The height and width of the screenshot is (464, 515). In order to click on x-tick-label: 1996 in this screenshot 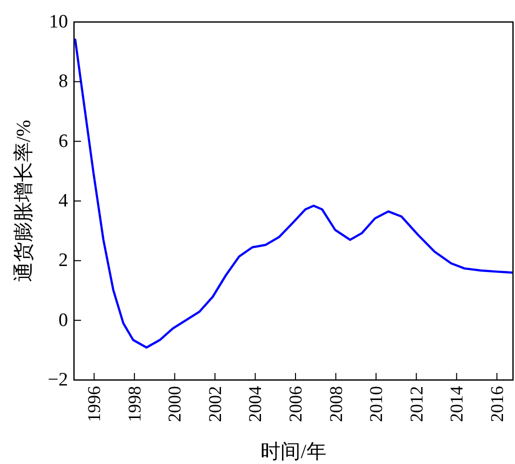, I will do `click(94, 404)`.